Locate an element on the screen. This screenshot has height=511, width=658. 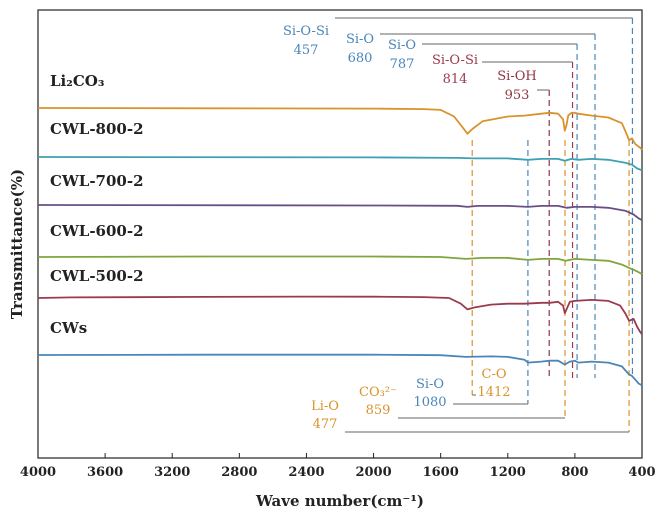
x-tick-label: 3600 is located at coordinates (105, 472).